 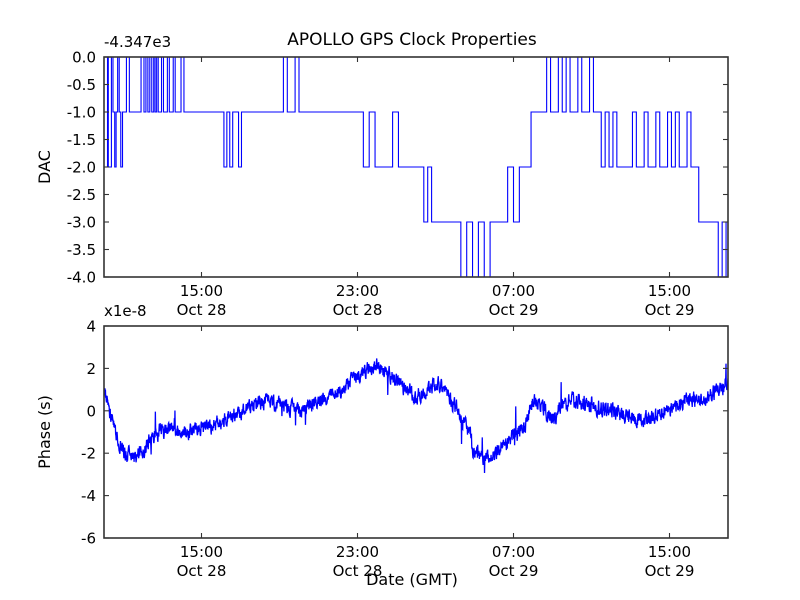 I want to click on y-tick-label: -2.5, so click(x=81, y=195).